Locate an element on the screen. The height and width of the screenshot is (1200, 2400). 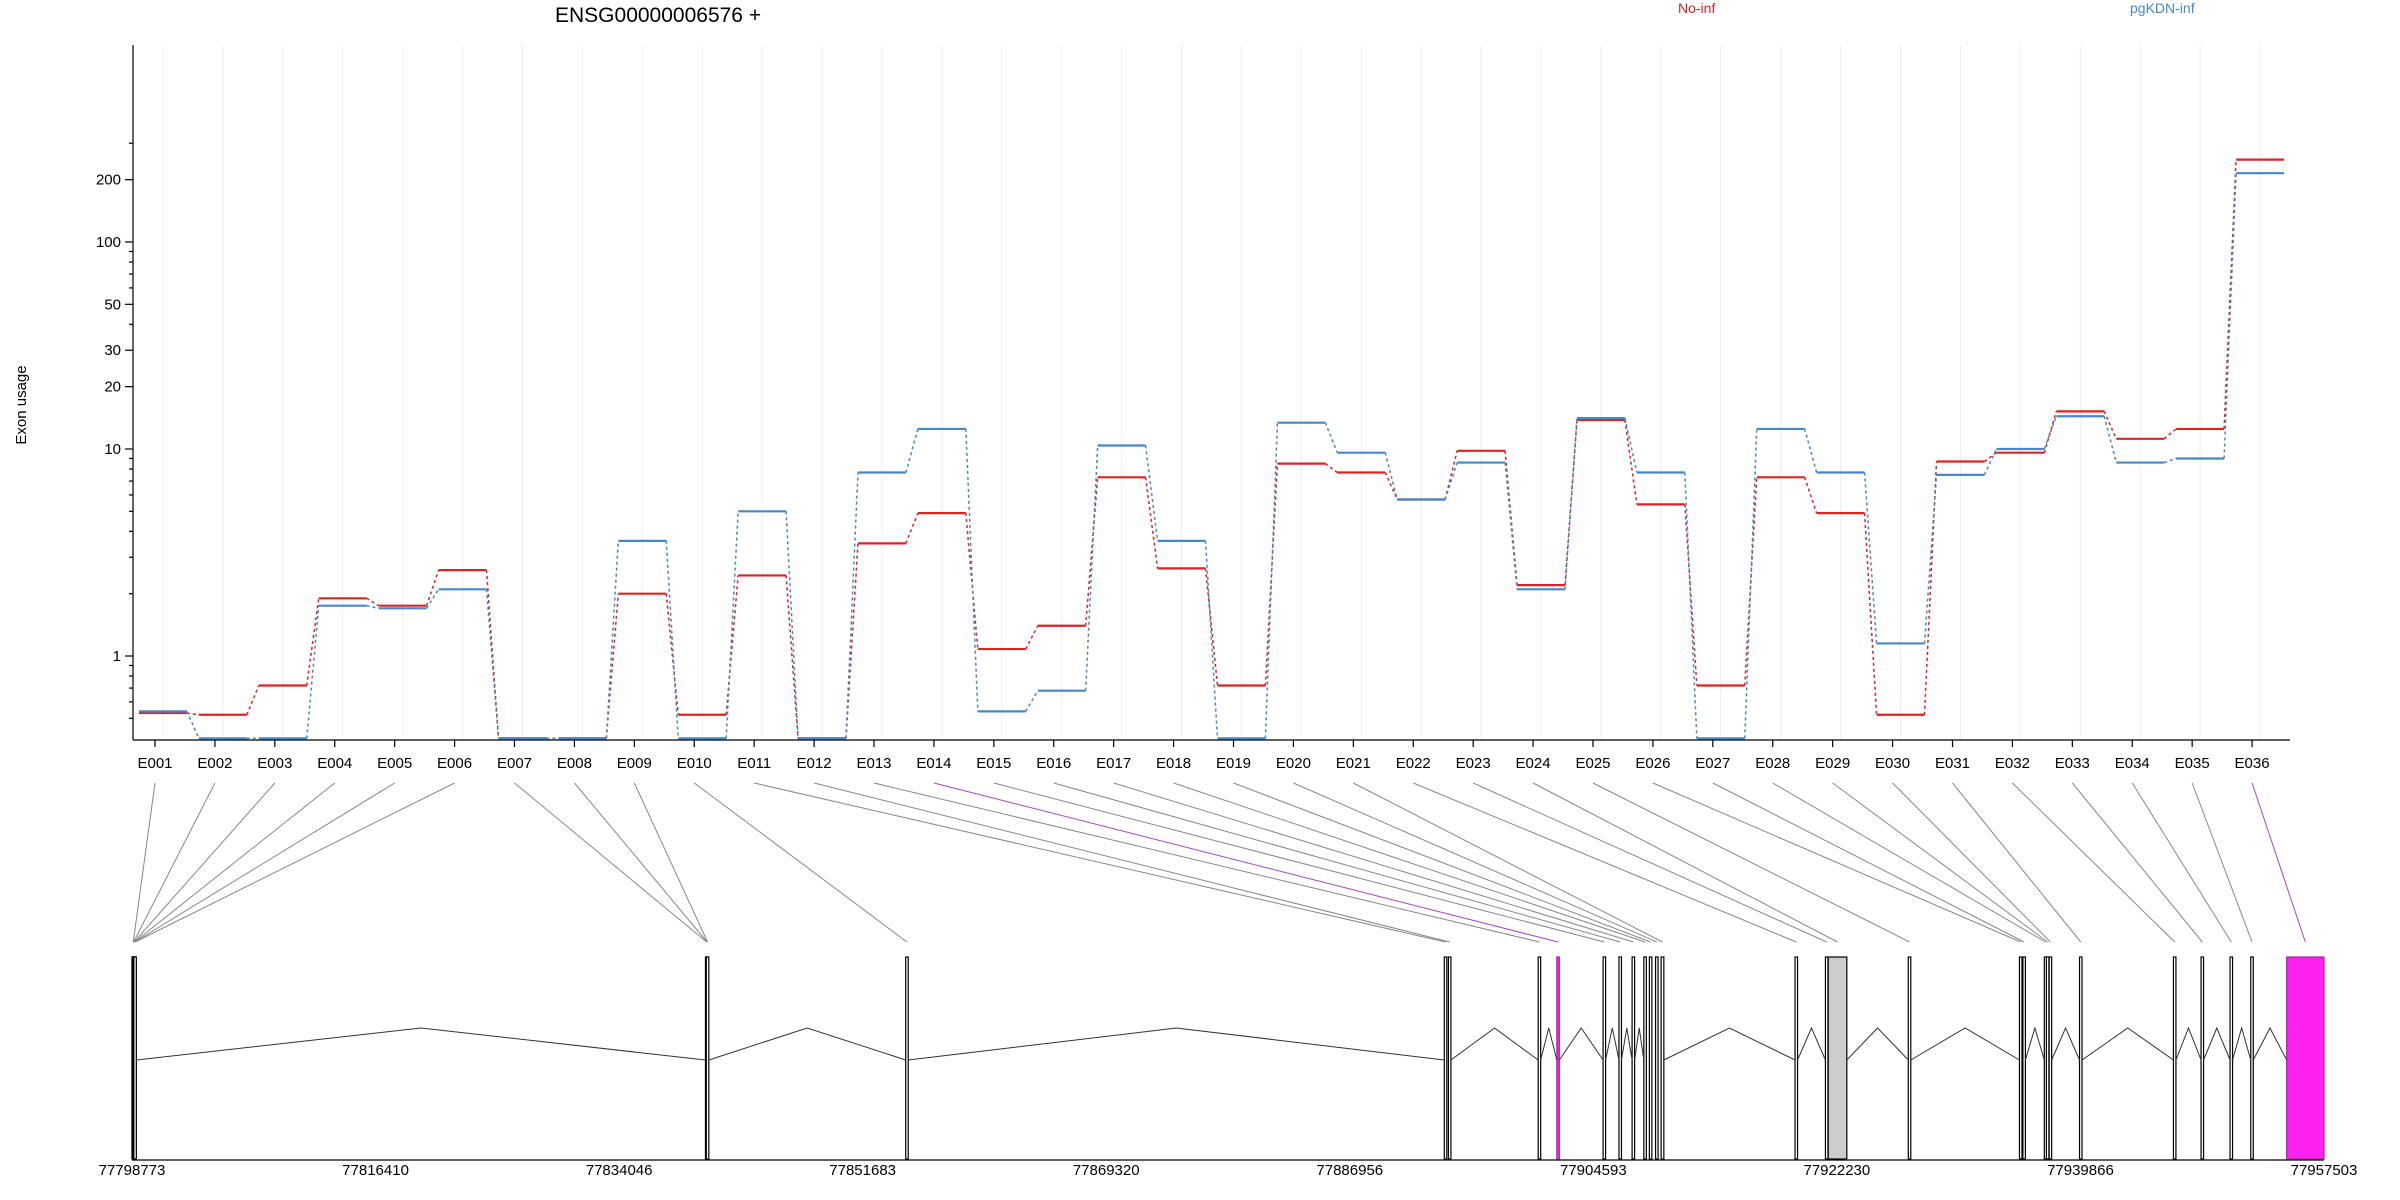
connector-E034 is located at coordinates (2181, 862).